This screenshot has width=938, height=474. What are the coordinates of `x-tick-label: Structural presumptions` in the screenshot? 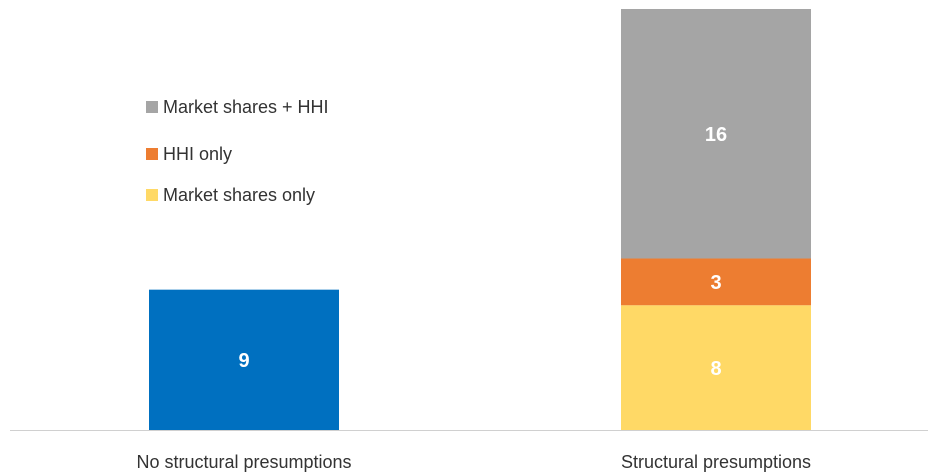 It's located at (716, 462).